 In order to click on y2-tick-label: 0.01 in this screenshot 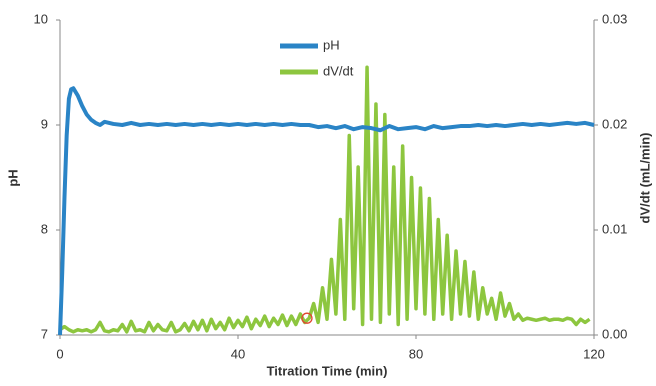, I will do `click(614, 228)`.